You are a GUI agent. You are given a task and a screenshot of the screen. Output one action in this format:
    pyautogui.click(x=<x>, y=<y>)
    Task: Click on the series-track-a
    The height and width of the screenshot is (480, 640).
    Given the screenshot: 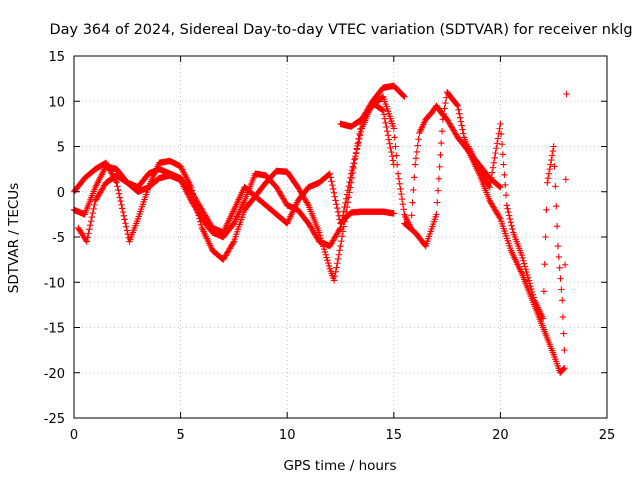 What is the action you would take?
    pyautogui.click(x=233, y=210)
    